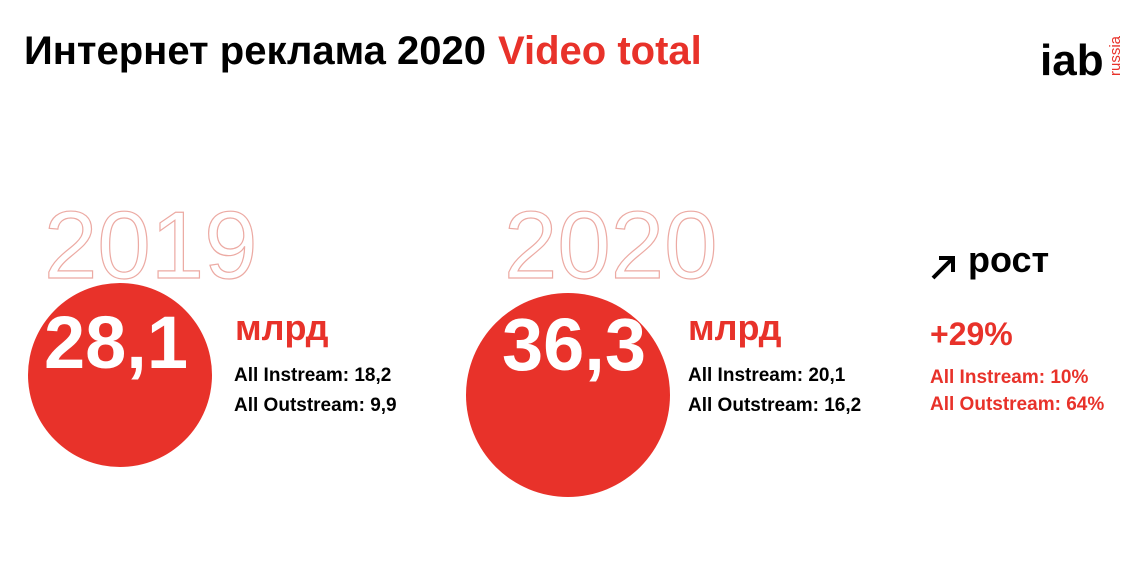 The width and height of the screenshot is (1142, 576). Describe the element at coordinates (774, 405) in the screenshot. I see `detail: All Outstream: 16,2` at that location.